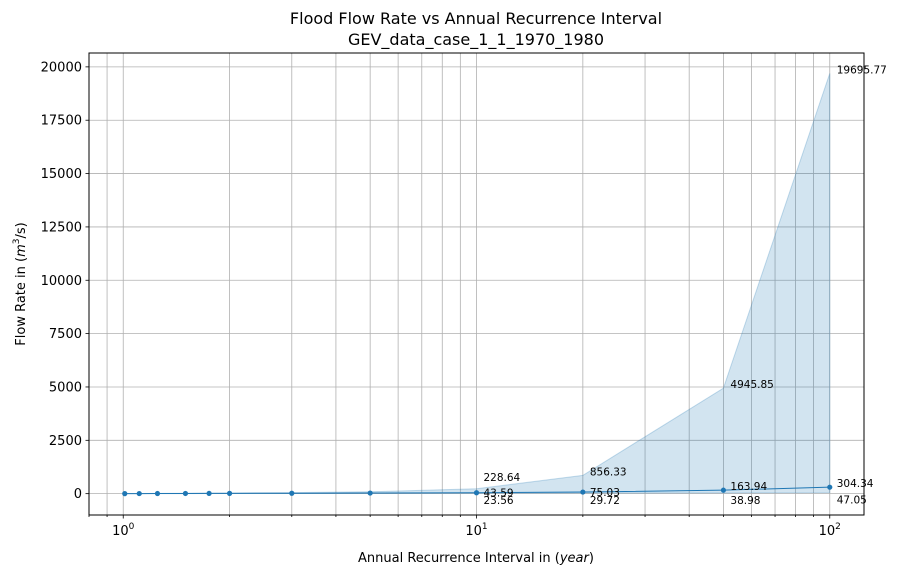 The width and height of the screenshot is (898, 577). I want to click on series-line, so click(477, 490).